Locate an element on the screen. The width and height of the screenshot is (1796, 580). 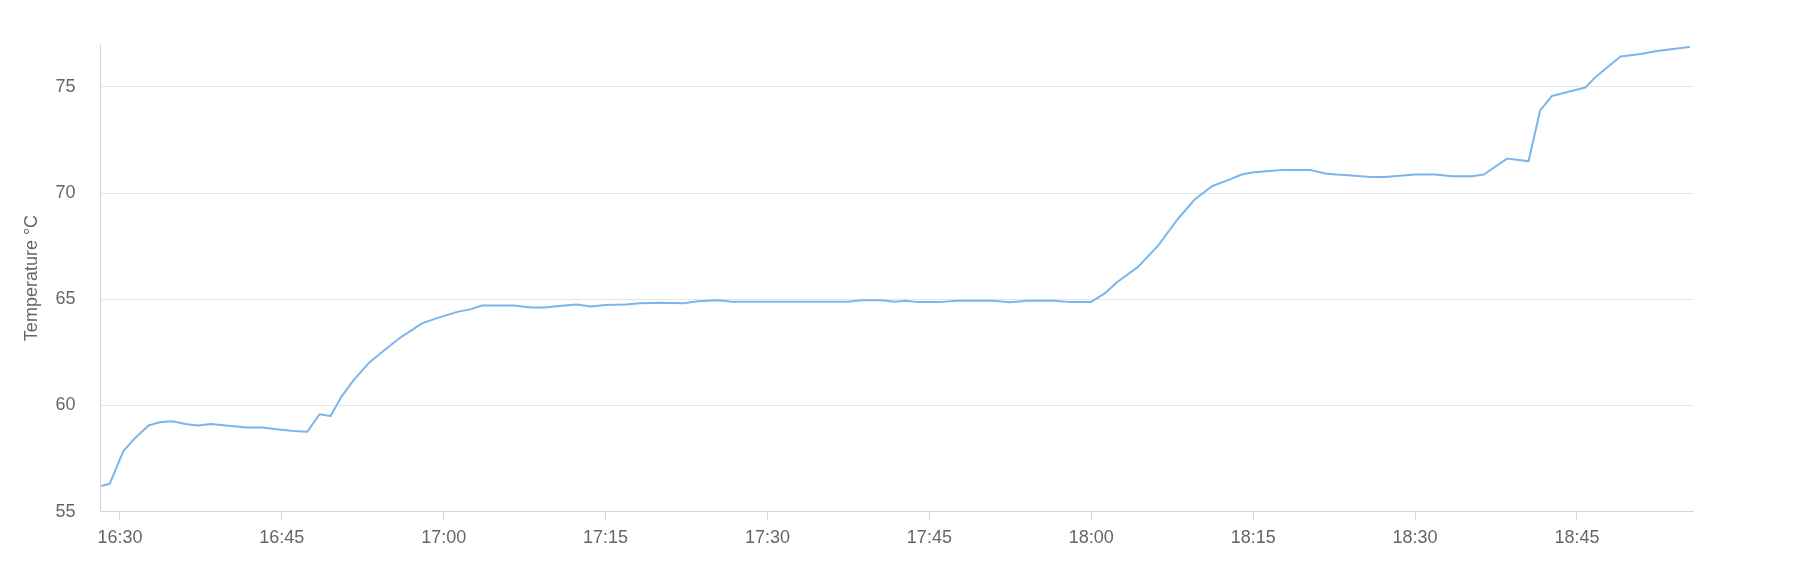
x-tick-label: 16:30 is located at coordinates (120, 536).